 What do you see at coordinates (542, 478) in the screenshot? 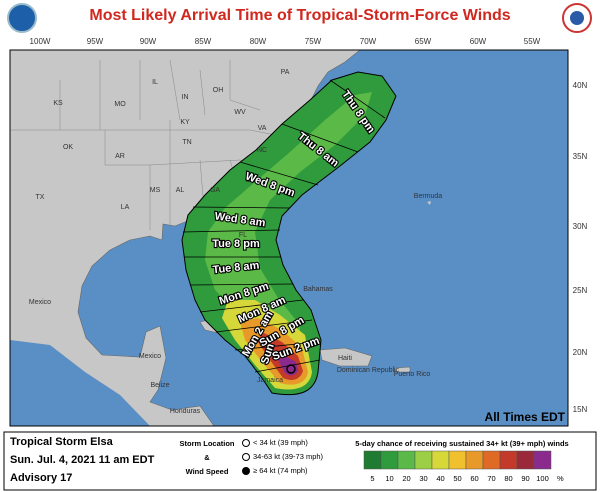
I see `scale-label: 100` at bounding box center [542, 478].